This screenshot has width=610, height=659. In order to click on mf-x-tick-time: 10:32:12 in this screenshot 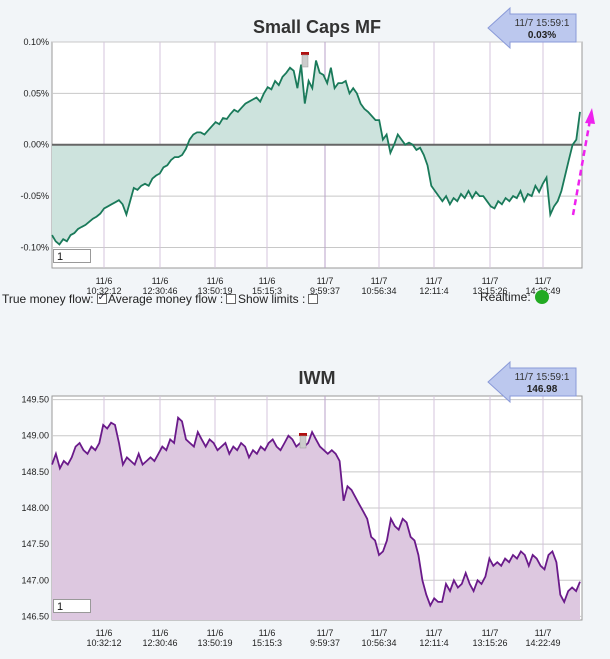, I will do `click(103, 291)`.